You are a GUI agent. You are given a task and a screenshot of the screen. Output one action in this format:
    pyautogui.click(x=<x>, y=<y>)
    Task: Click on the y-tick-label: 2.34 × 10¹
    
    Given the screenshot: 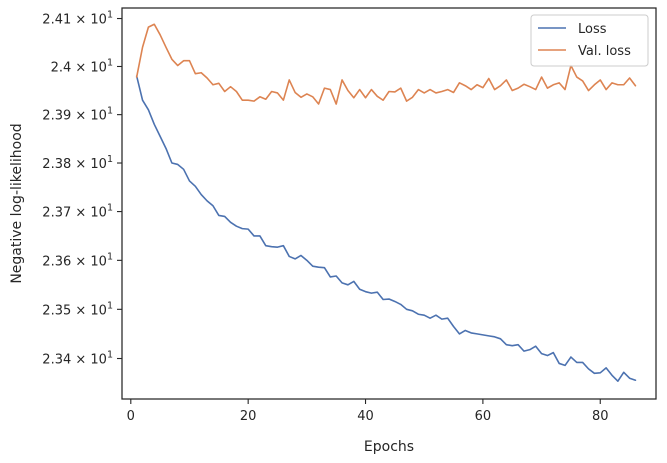 What is the action you would take?
    pyautogui.click(x=77, y=359)
    